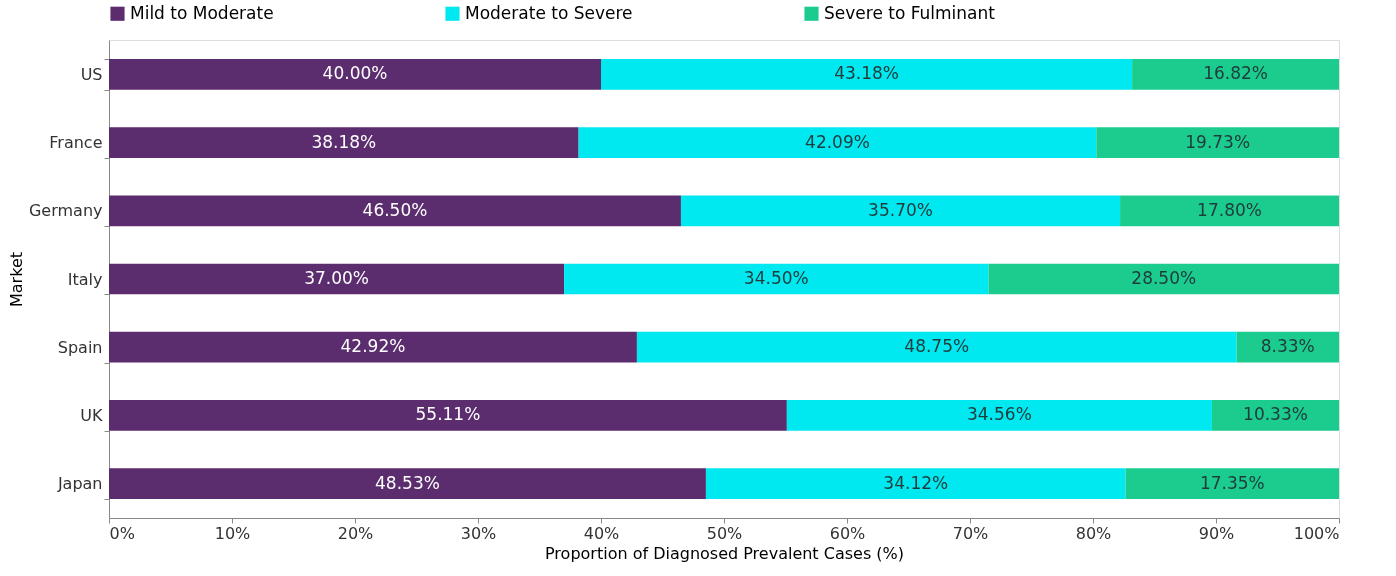 This screenshot has height=576, width=1396. What do you see at coordinates (910, 12) in the screenshot?
I see `legend-label: Severe to Fulminant` at bounding box center [910, 12].